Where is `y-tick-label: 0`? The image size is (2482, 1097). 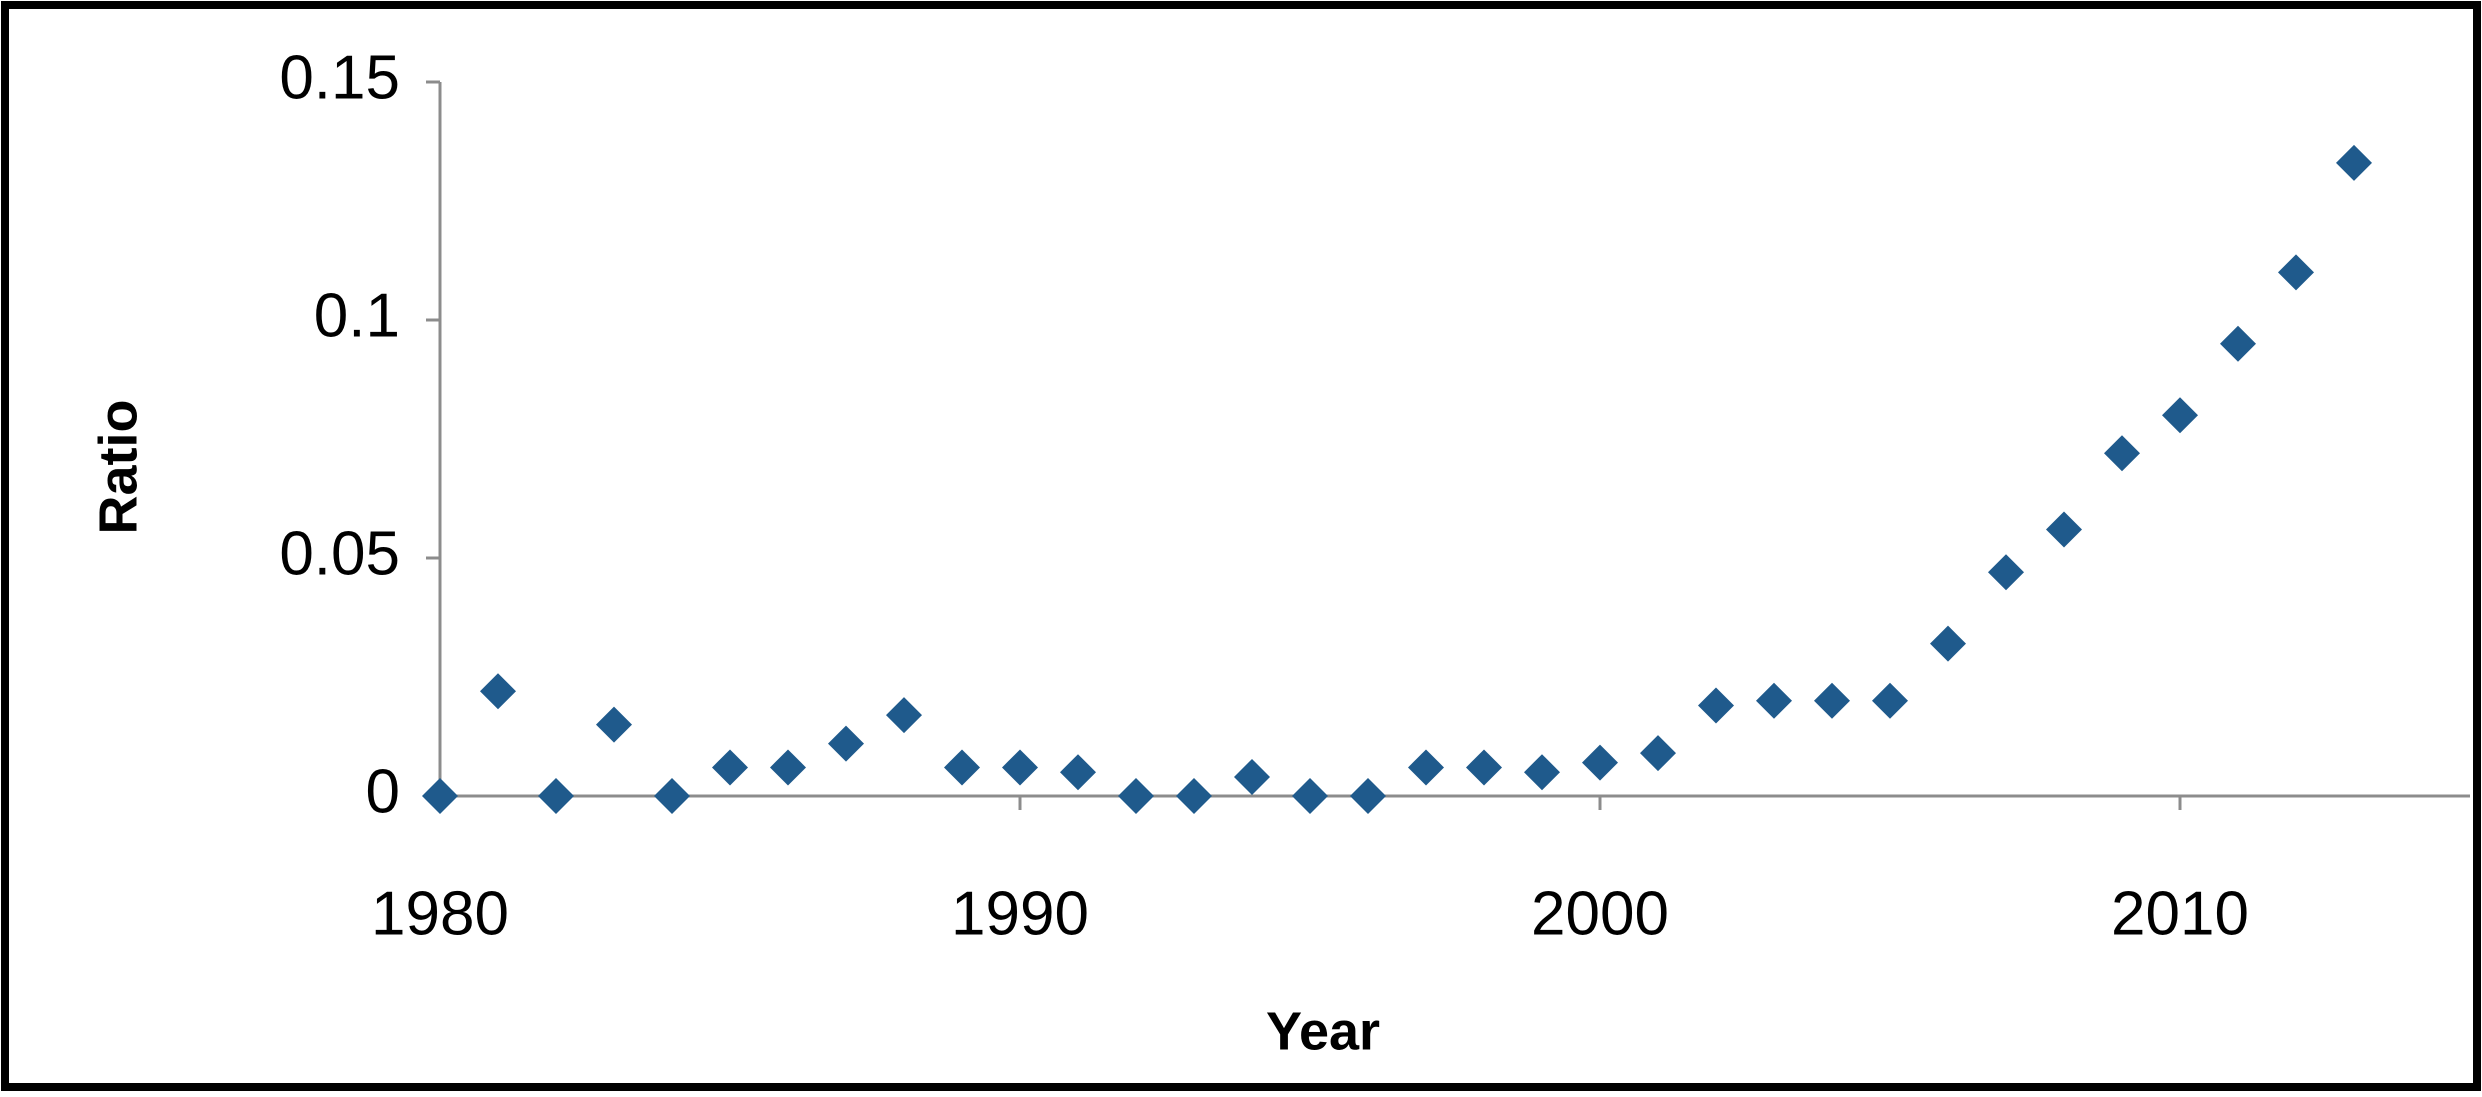 y-tick-label: 0 is located at coordinates (383, 791).